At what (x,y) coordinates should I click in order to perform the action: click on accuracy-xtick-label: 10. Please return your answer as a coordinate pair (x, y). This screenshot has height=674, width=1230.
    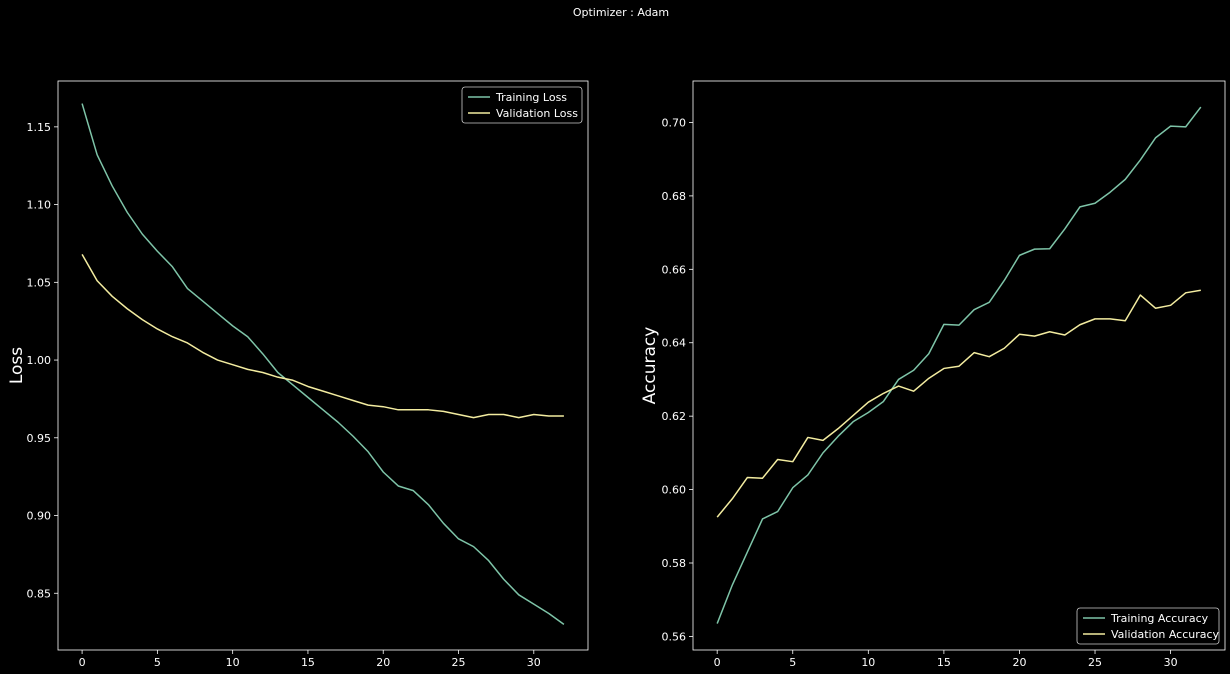
    Looking at the image, I should click on (868, 662).